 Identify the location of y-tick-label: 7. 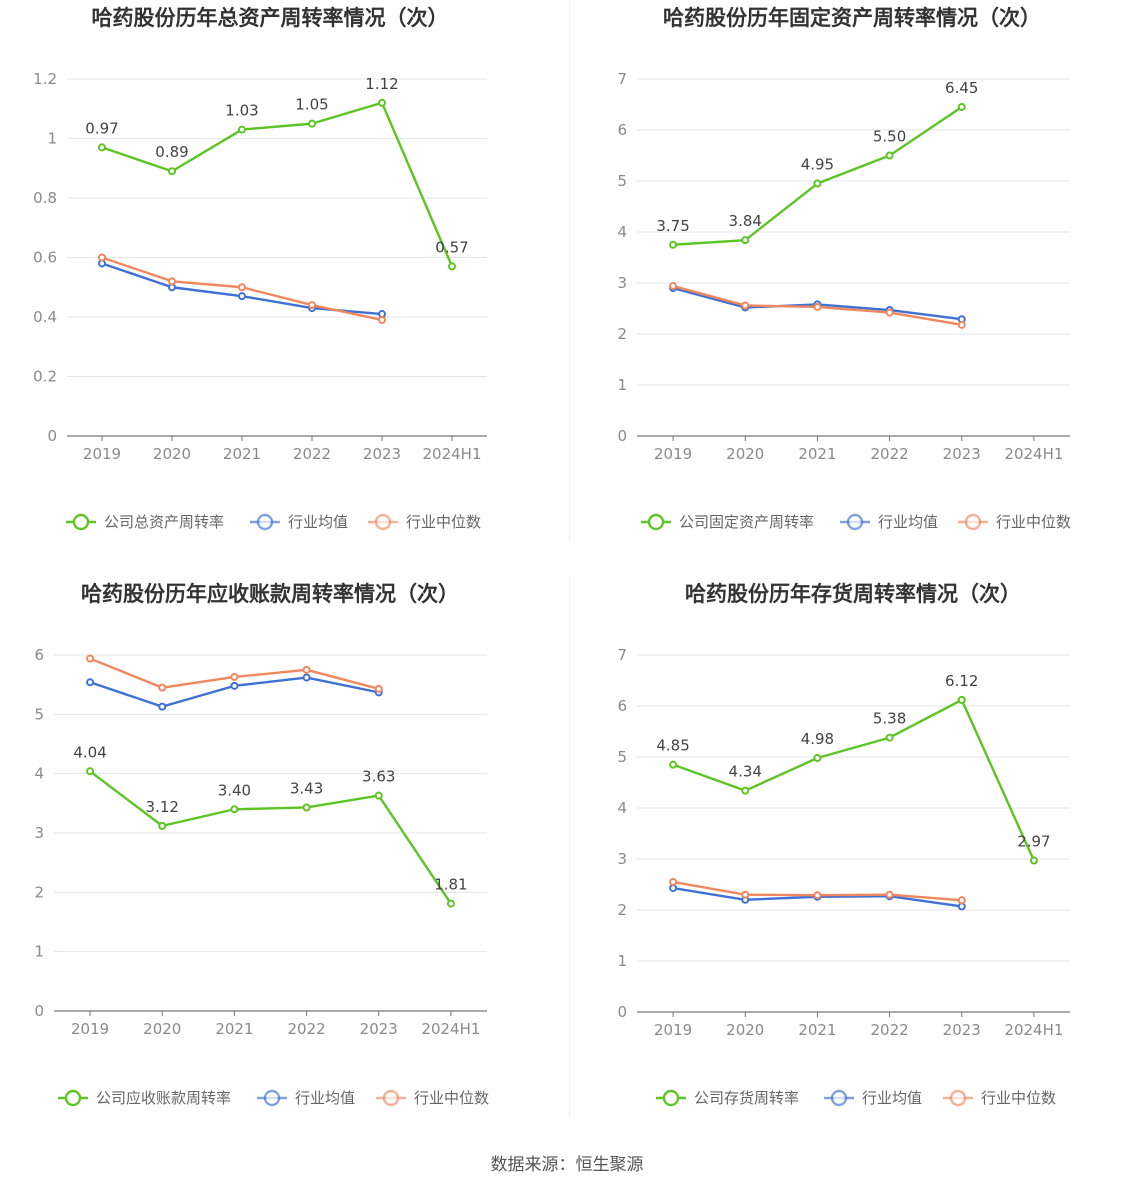
(622, 655).